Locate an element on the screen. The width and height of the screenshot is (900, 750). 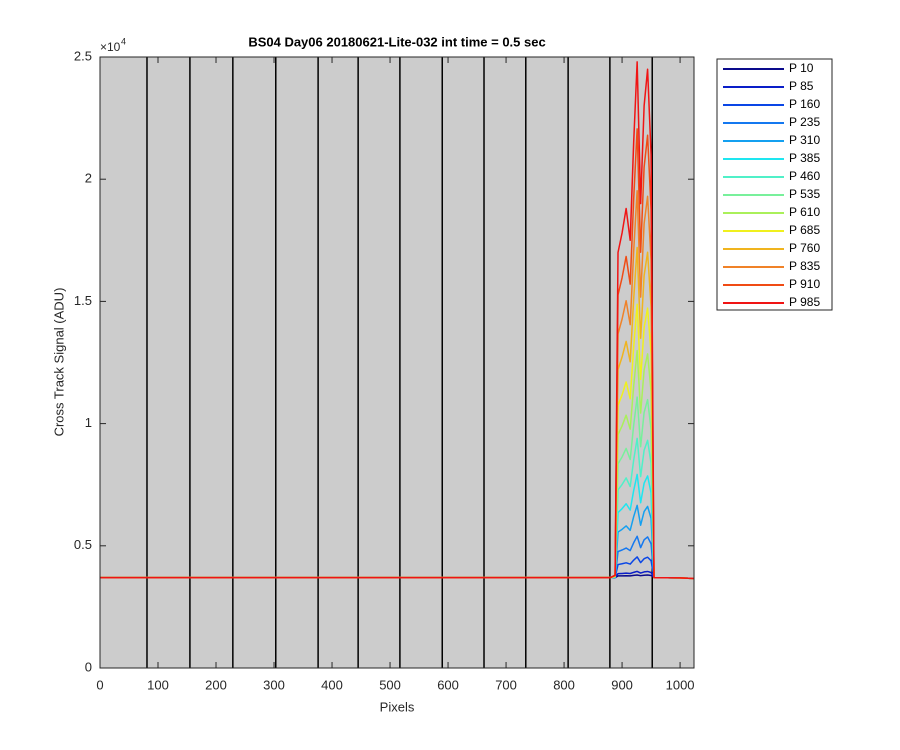
x-tick-label: 800 is located at coordinates (564, 684).